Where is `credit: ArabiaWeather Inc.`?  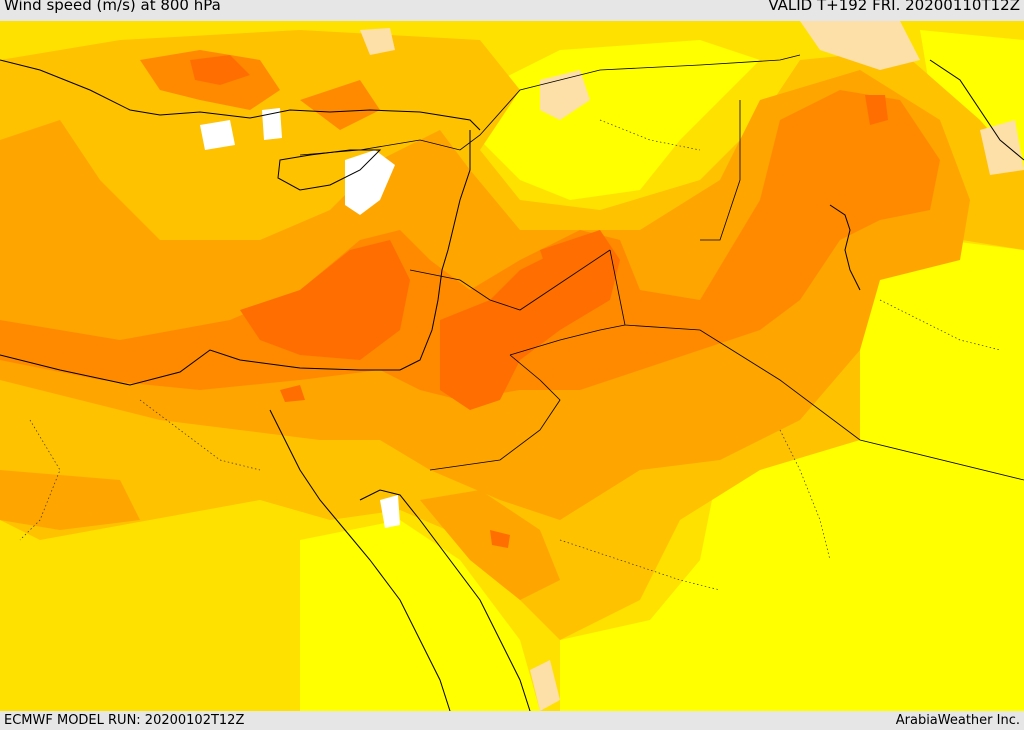
credit: ArabiaWeather Inc. is located at coordinates (957, 720).